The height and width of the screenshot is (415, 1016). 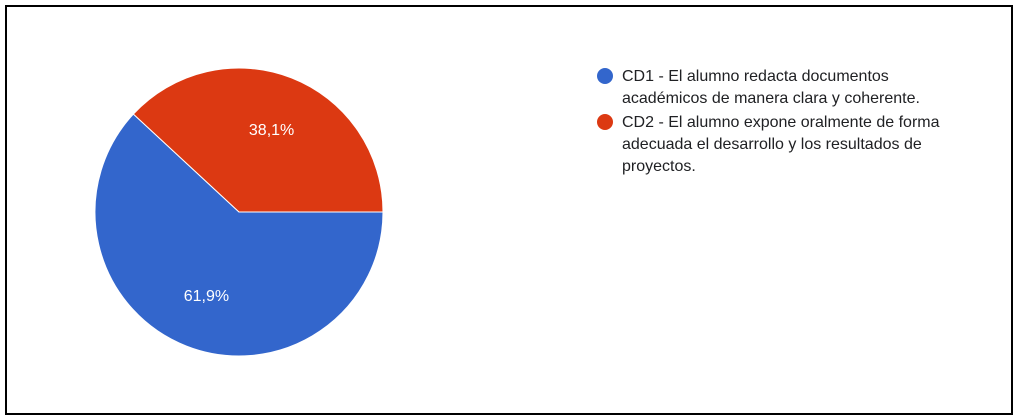 I want to click on pie-slice-label-1: 61,9%, so click(x=206, y=296).